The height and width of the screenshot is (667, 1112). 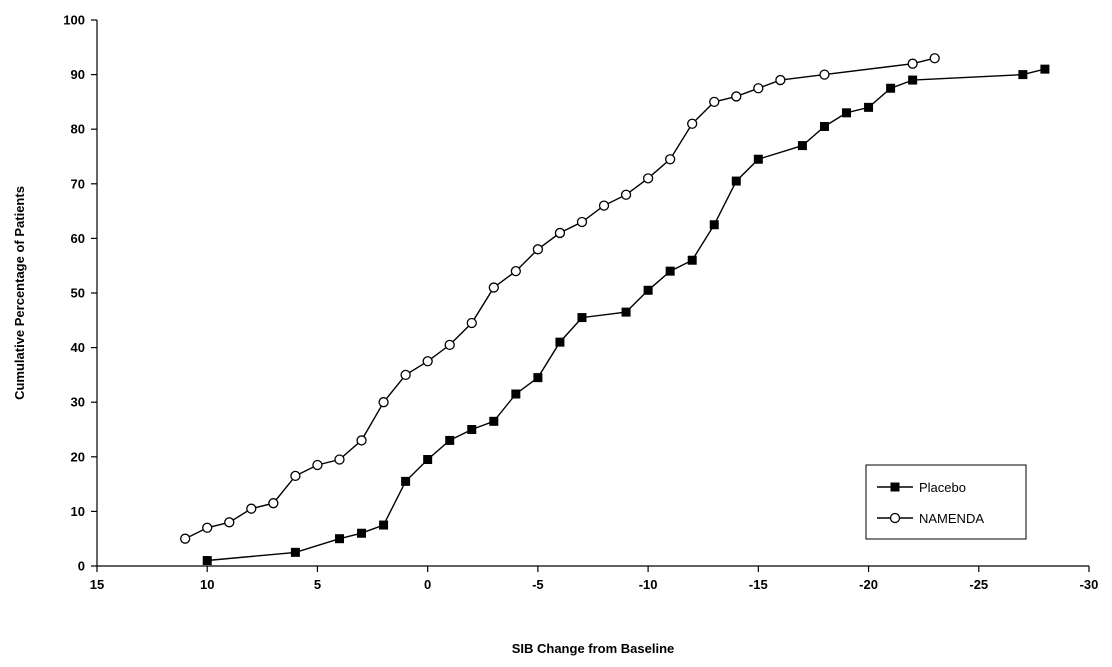 What do you see at coordinates (78, 74) in the screenshot?
I see `y-tick-label: 90` at bounding box center [78, 74].